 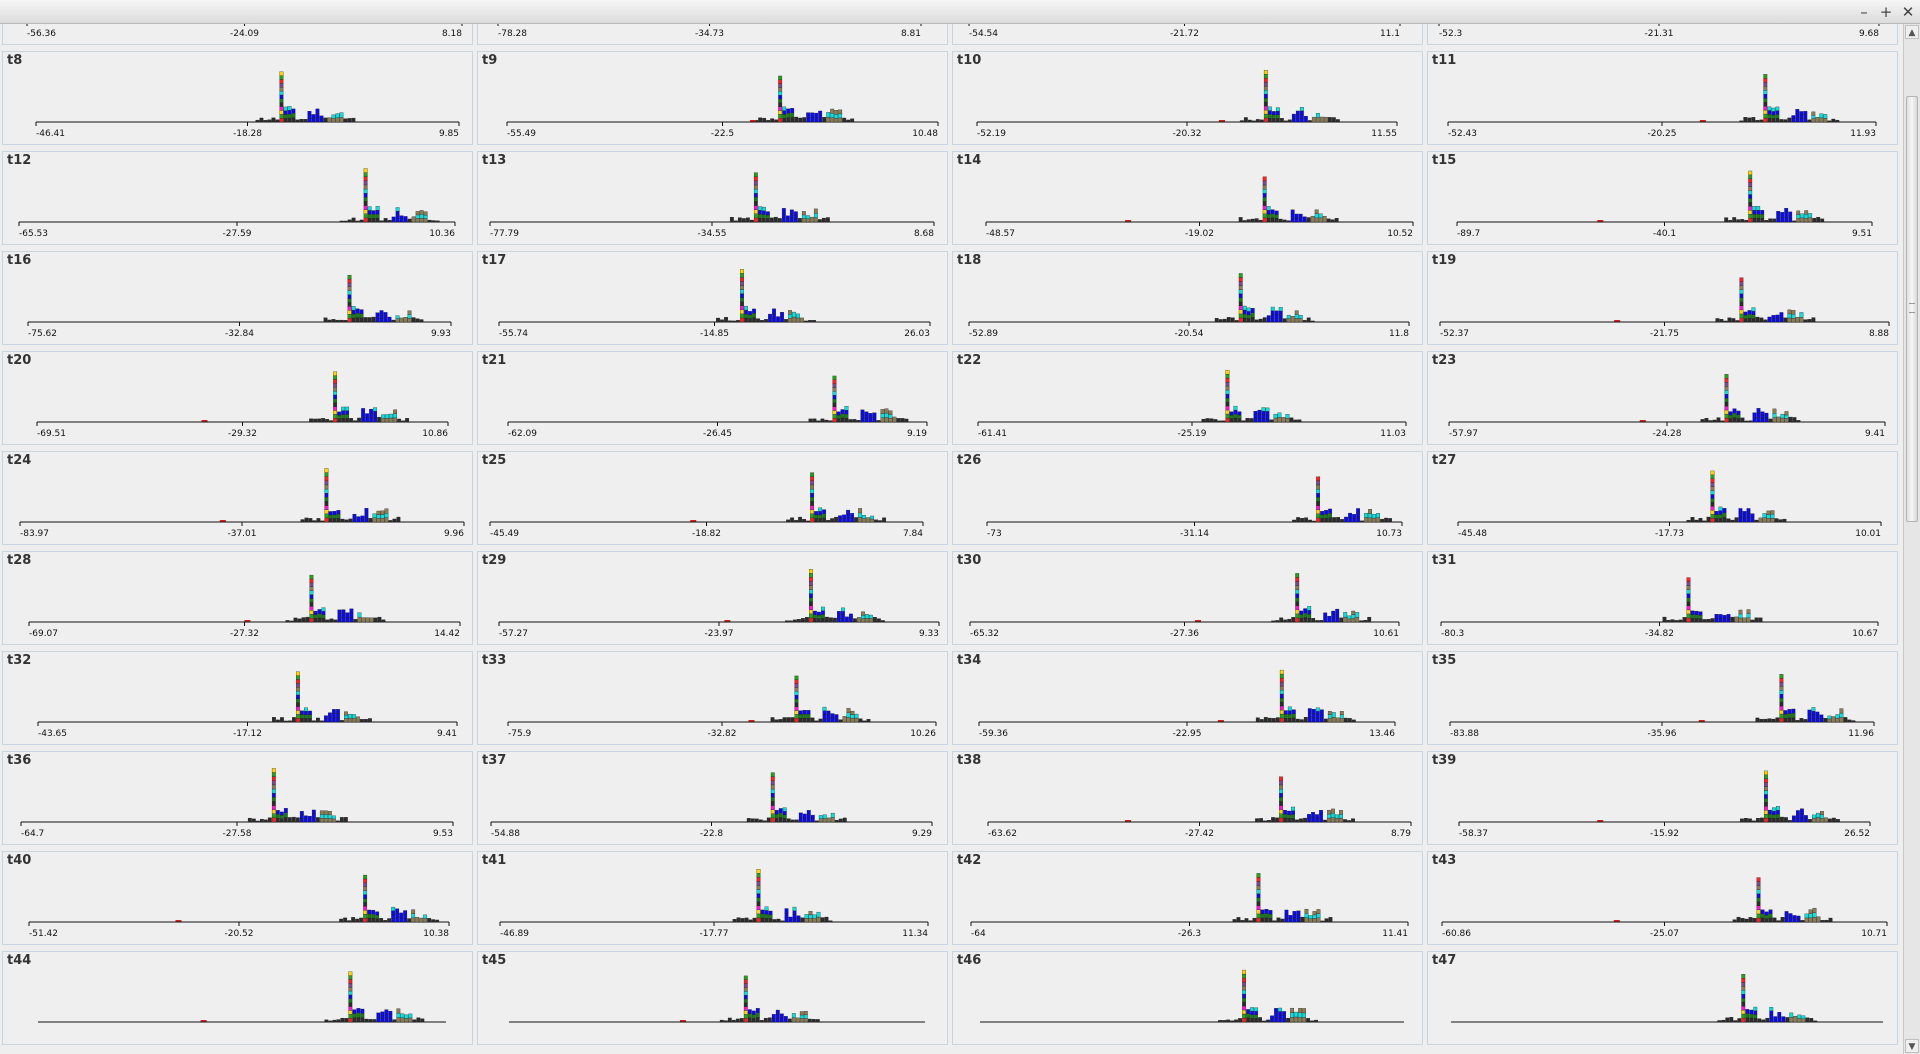 What do you see at coordinates (991, 134) in the screenshot?
I see `x-tick-label: -52.19` at bounding box center [991, 134].